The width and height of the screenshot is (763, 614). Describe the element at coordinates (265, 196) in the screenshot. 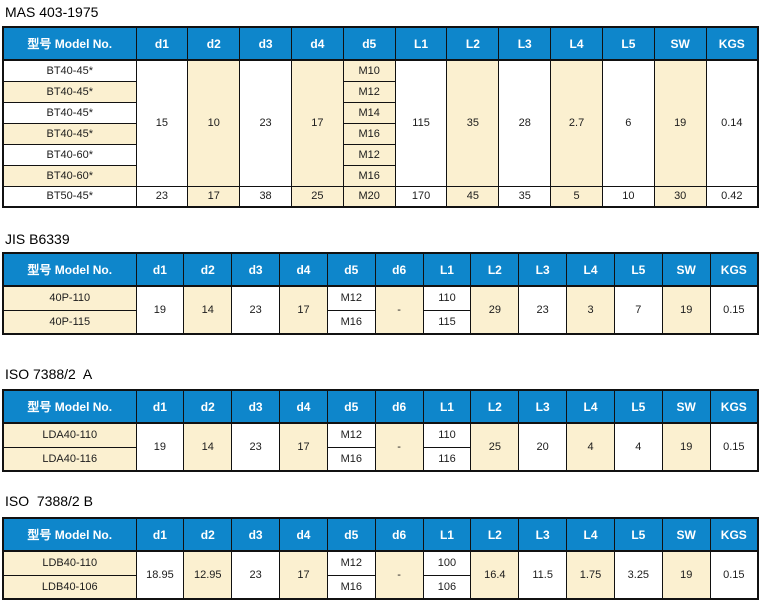

I see `data-cell: 38` at that location.